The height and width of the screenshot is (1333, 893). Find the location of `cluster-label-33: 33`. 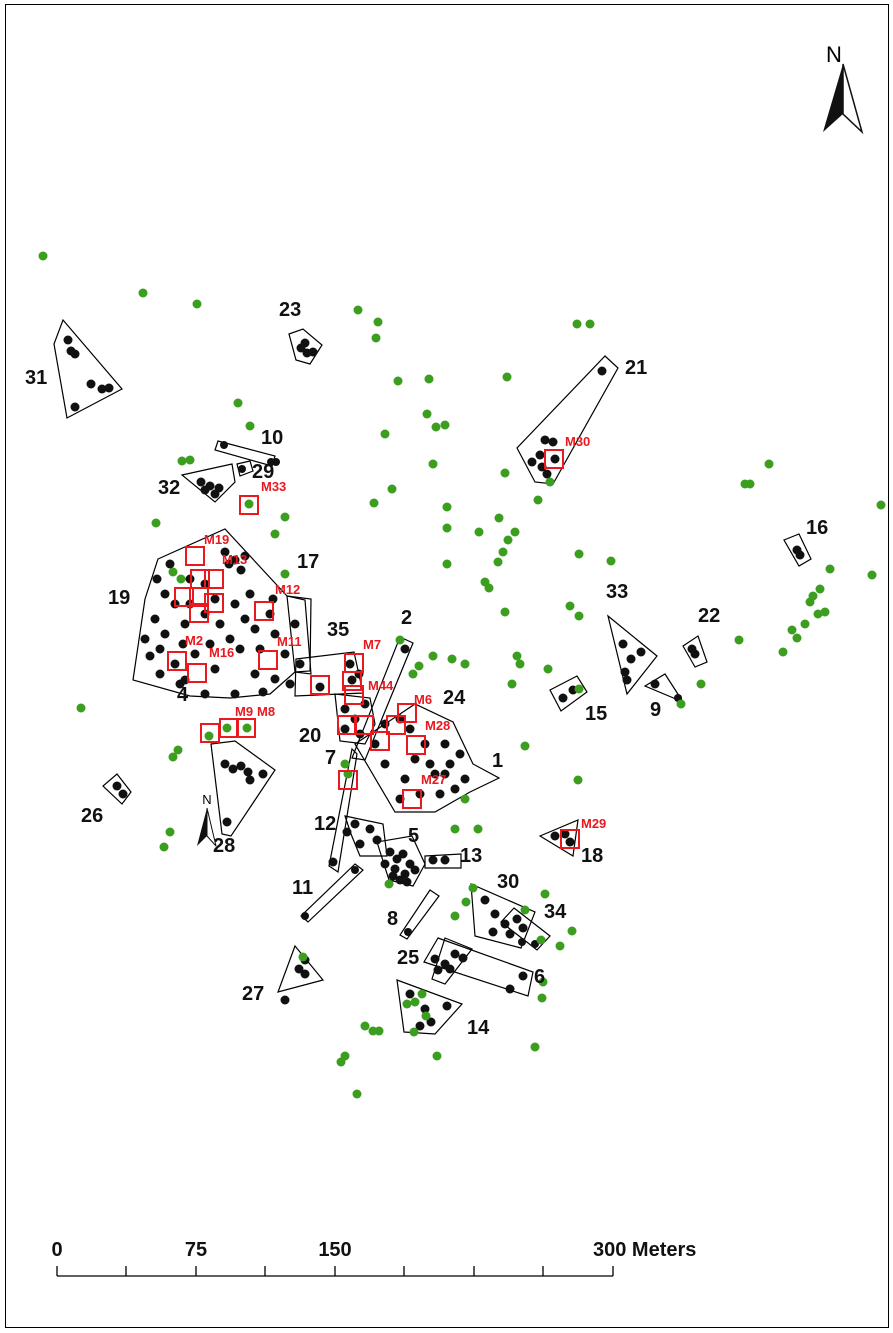

cluster-label-33: 33 is located at coordinates (617, 592).